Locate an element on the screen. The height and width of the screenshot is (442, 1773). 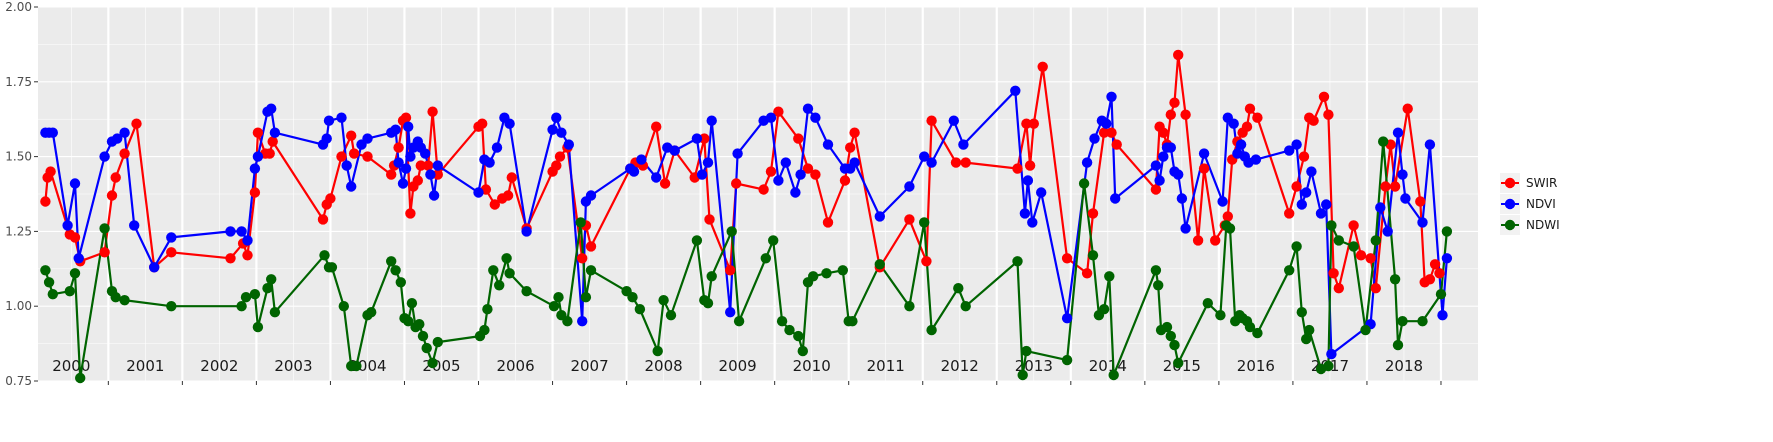
year-label: 2014 is located at coordinates (1108, 366).